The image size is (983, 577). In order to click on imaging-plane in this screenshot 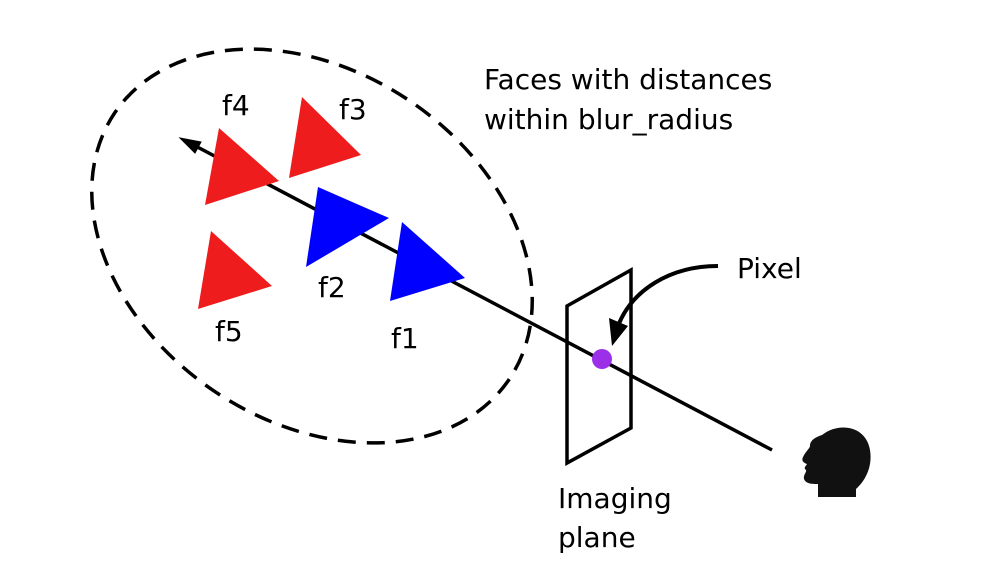, I will do `click(599, 366)`.